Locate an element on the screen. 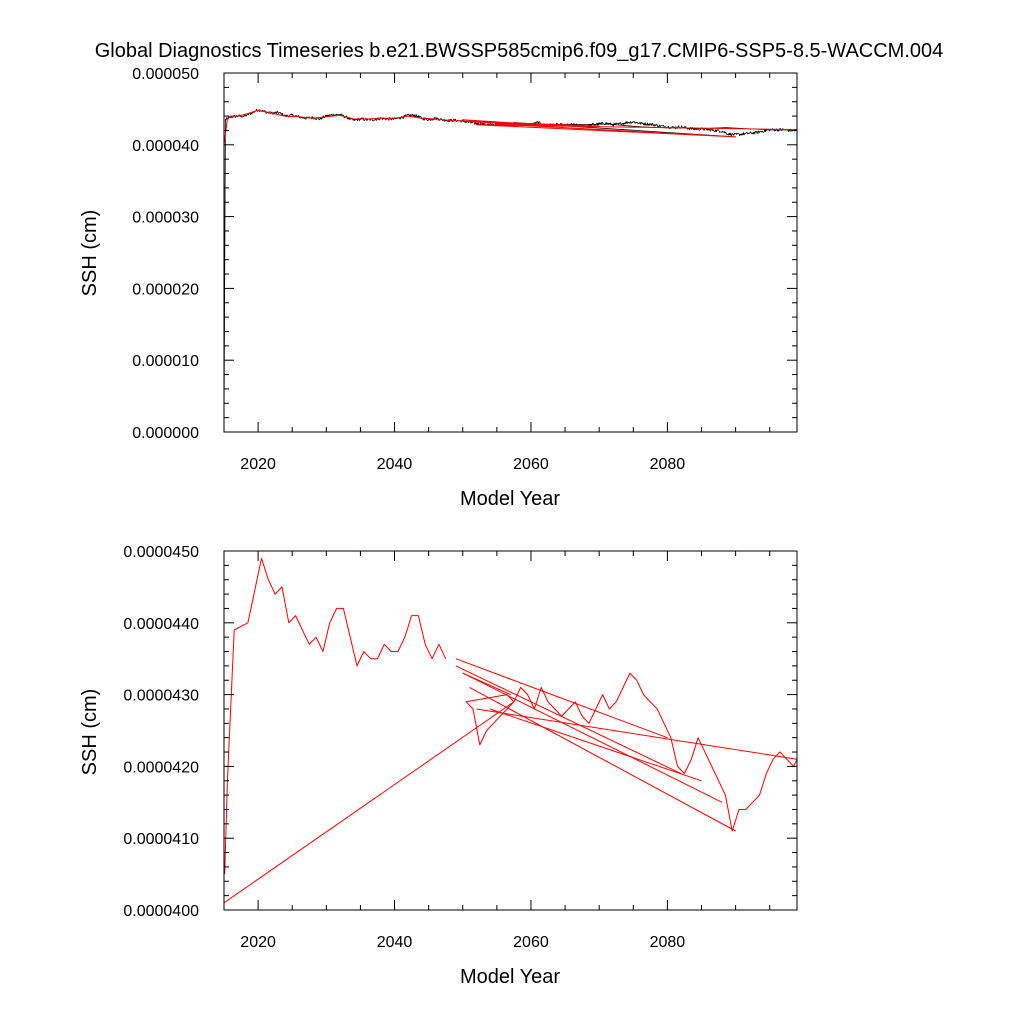  top-x-tick-label: 2040 is located at coordinates (395, 464).